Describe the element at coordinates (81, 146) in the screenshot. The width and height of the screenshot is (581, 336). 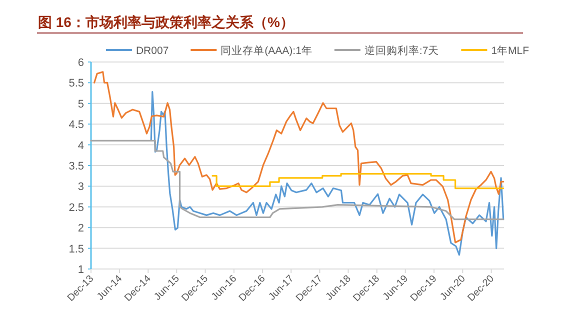
I see `y-tick-label: 4` at that location.